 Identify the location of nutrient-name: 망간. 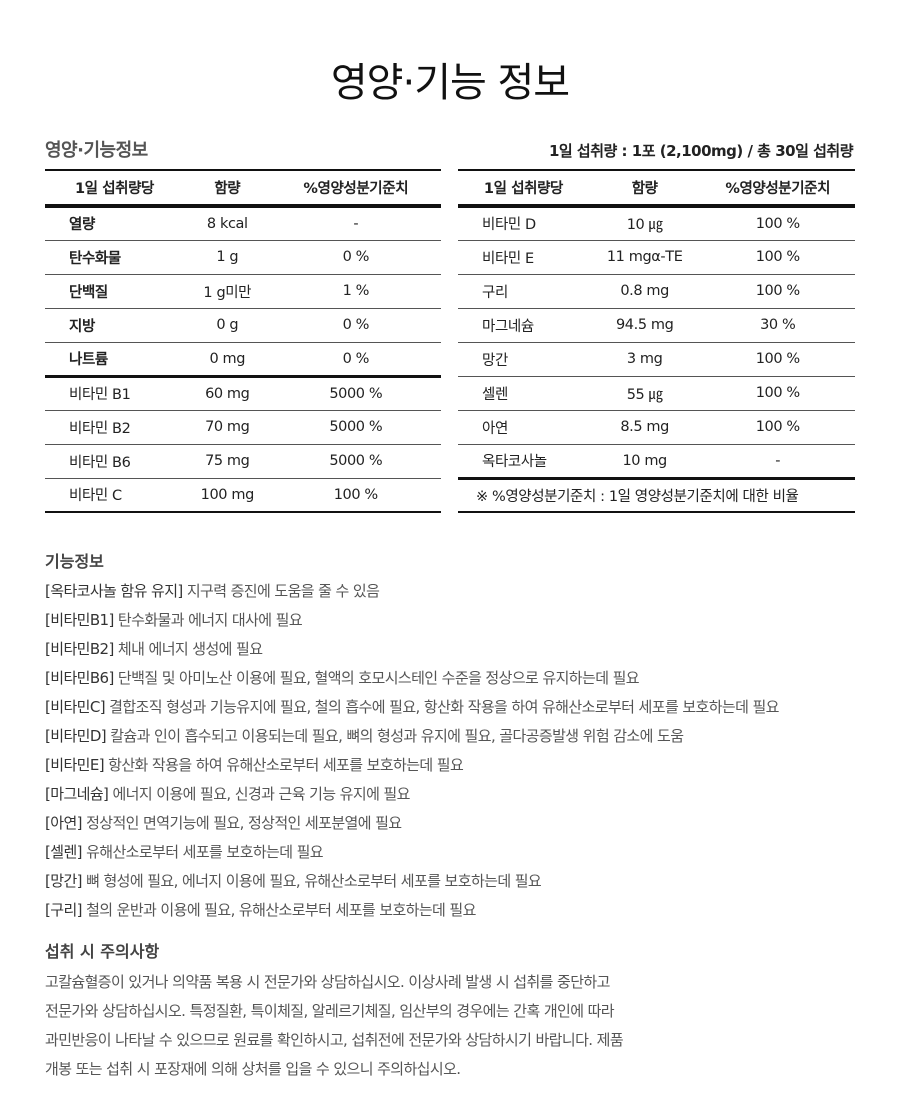
(523, 359).